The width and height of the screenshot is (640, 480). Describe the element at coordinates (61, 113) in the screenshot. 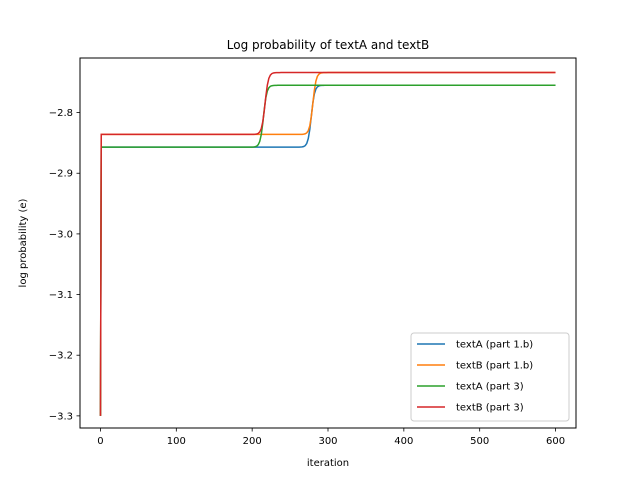

I see `y-tick-label: −2.8` at that location.